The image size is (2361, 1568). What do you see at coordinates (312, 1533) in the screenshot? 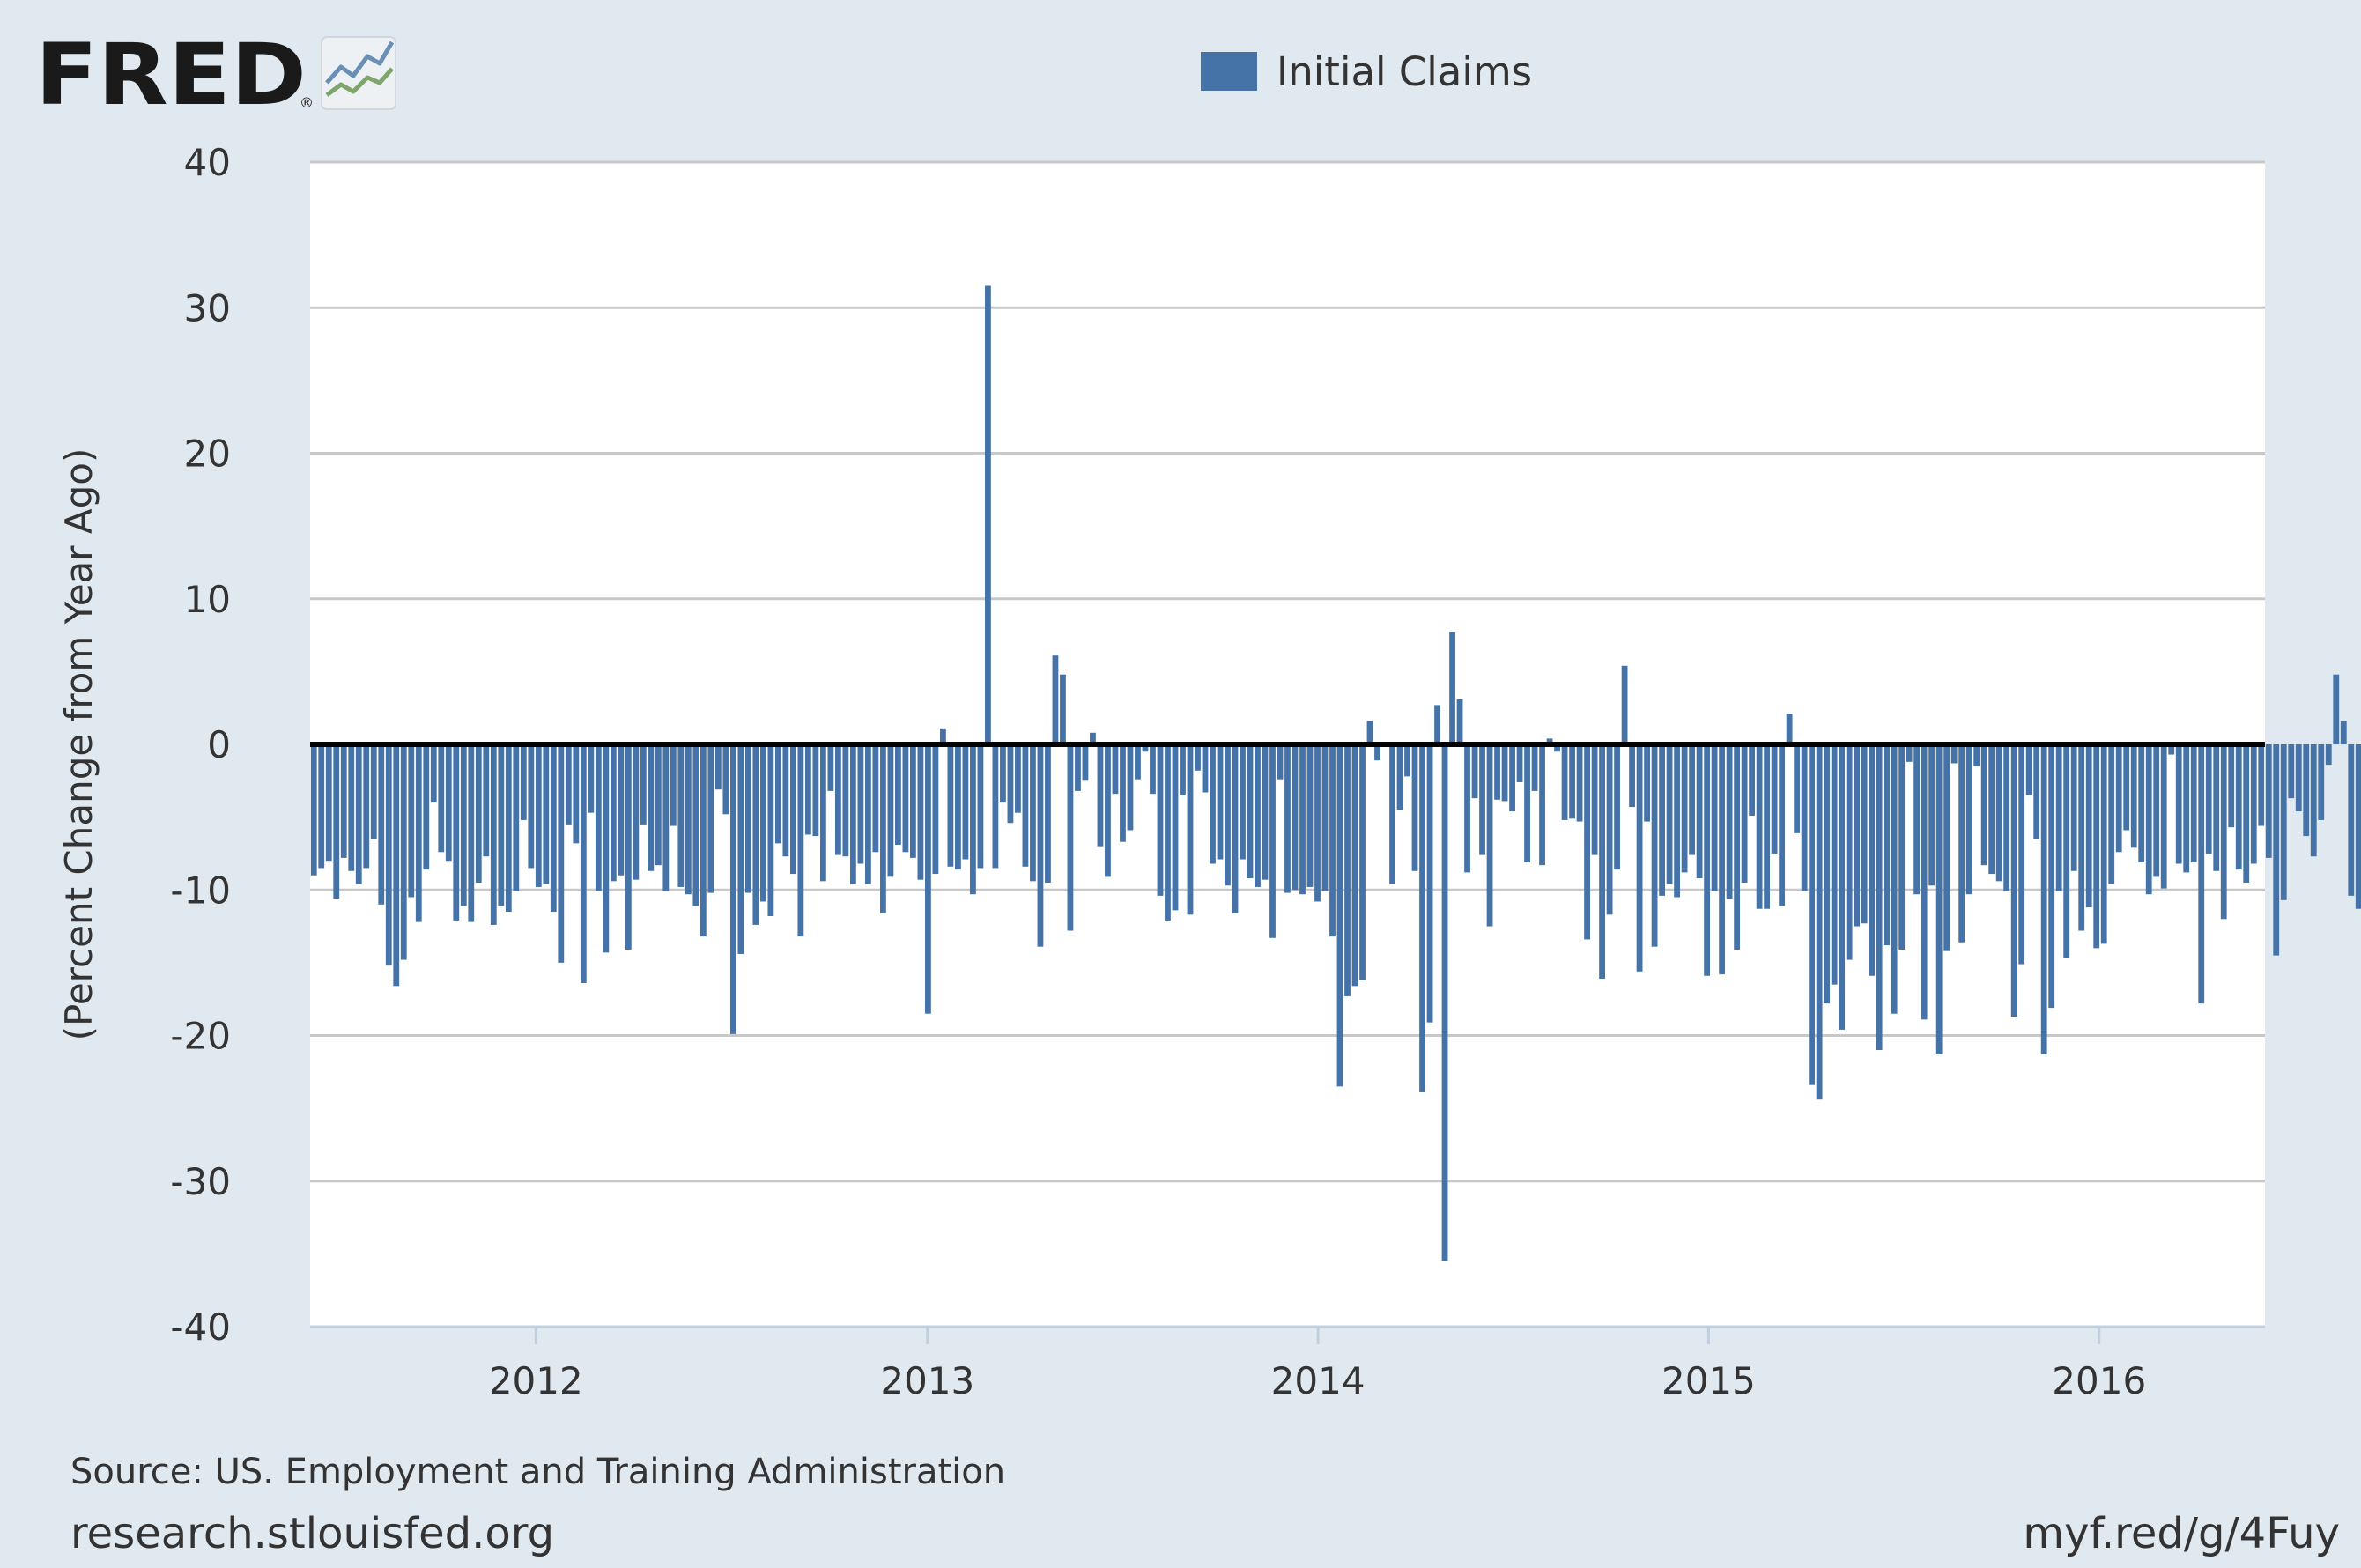
I see `site-link: research.stlouisfed.org` at bounding box center [312, 1533].